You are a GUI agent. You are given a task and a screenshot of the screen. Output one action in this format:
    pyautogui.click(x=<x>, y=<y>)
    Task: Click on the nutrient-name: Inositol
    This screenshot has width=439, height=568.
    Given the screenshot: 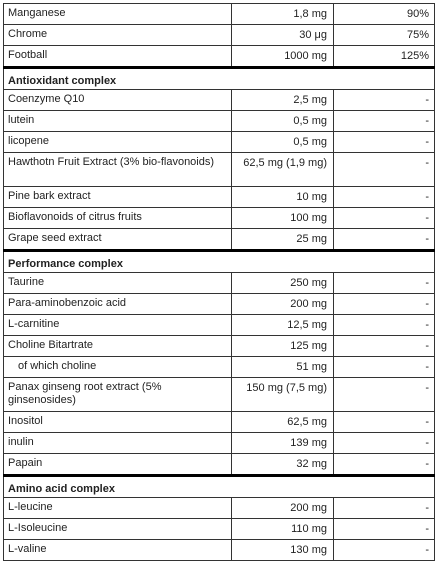 What is the action you would take?
    pyautogui.click(x=117, y=422)
    